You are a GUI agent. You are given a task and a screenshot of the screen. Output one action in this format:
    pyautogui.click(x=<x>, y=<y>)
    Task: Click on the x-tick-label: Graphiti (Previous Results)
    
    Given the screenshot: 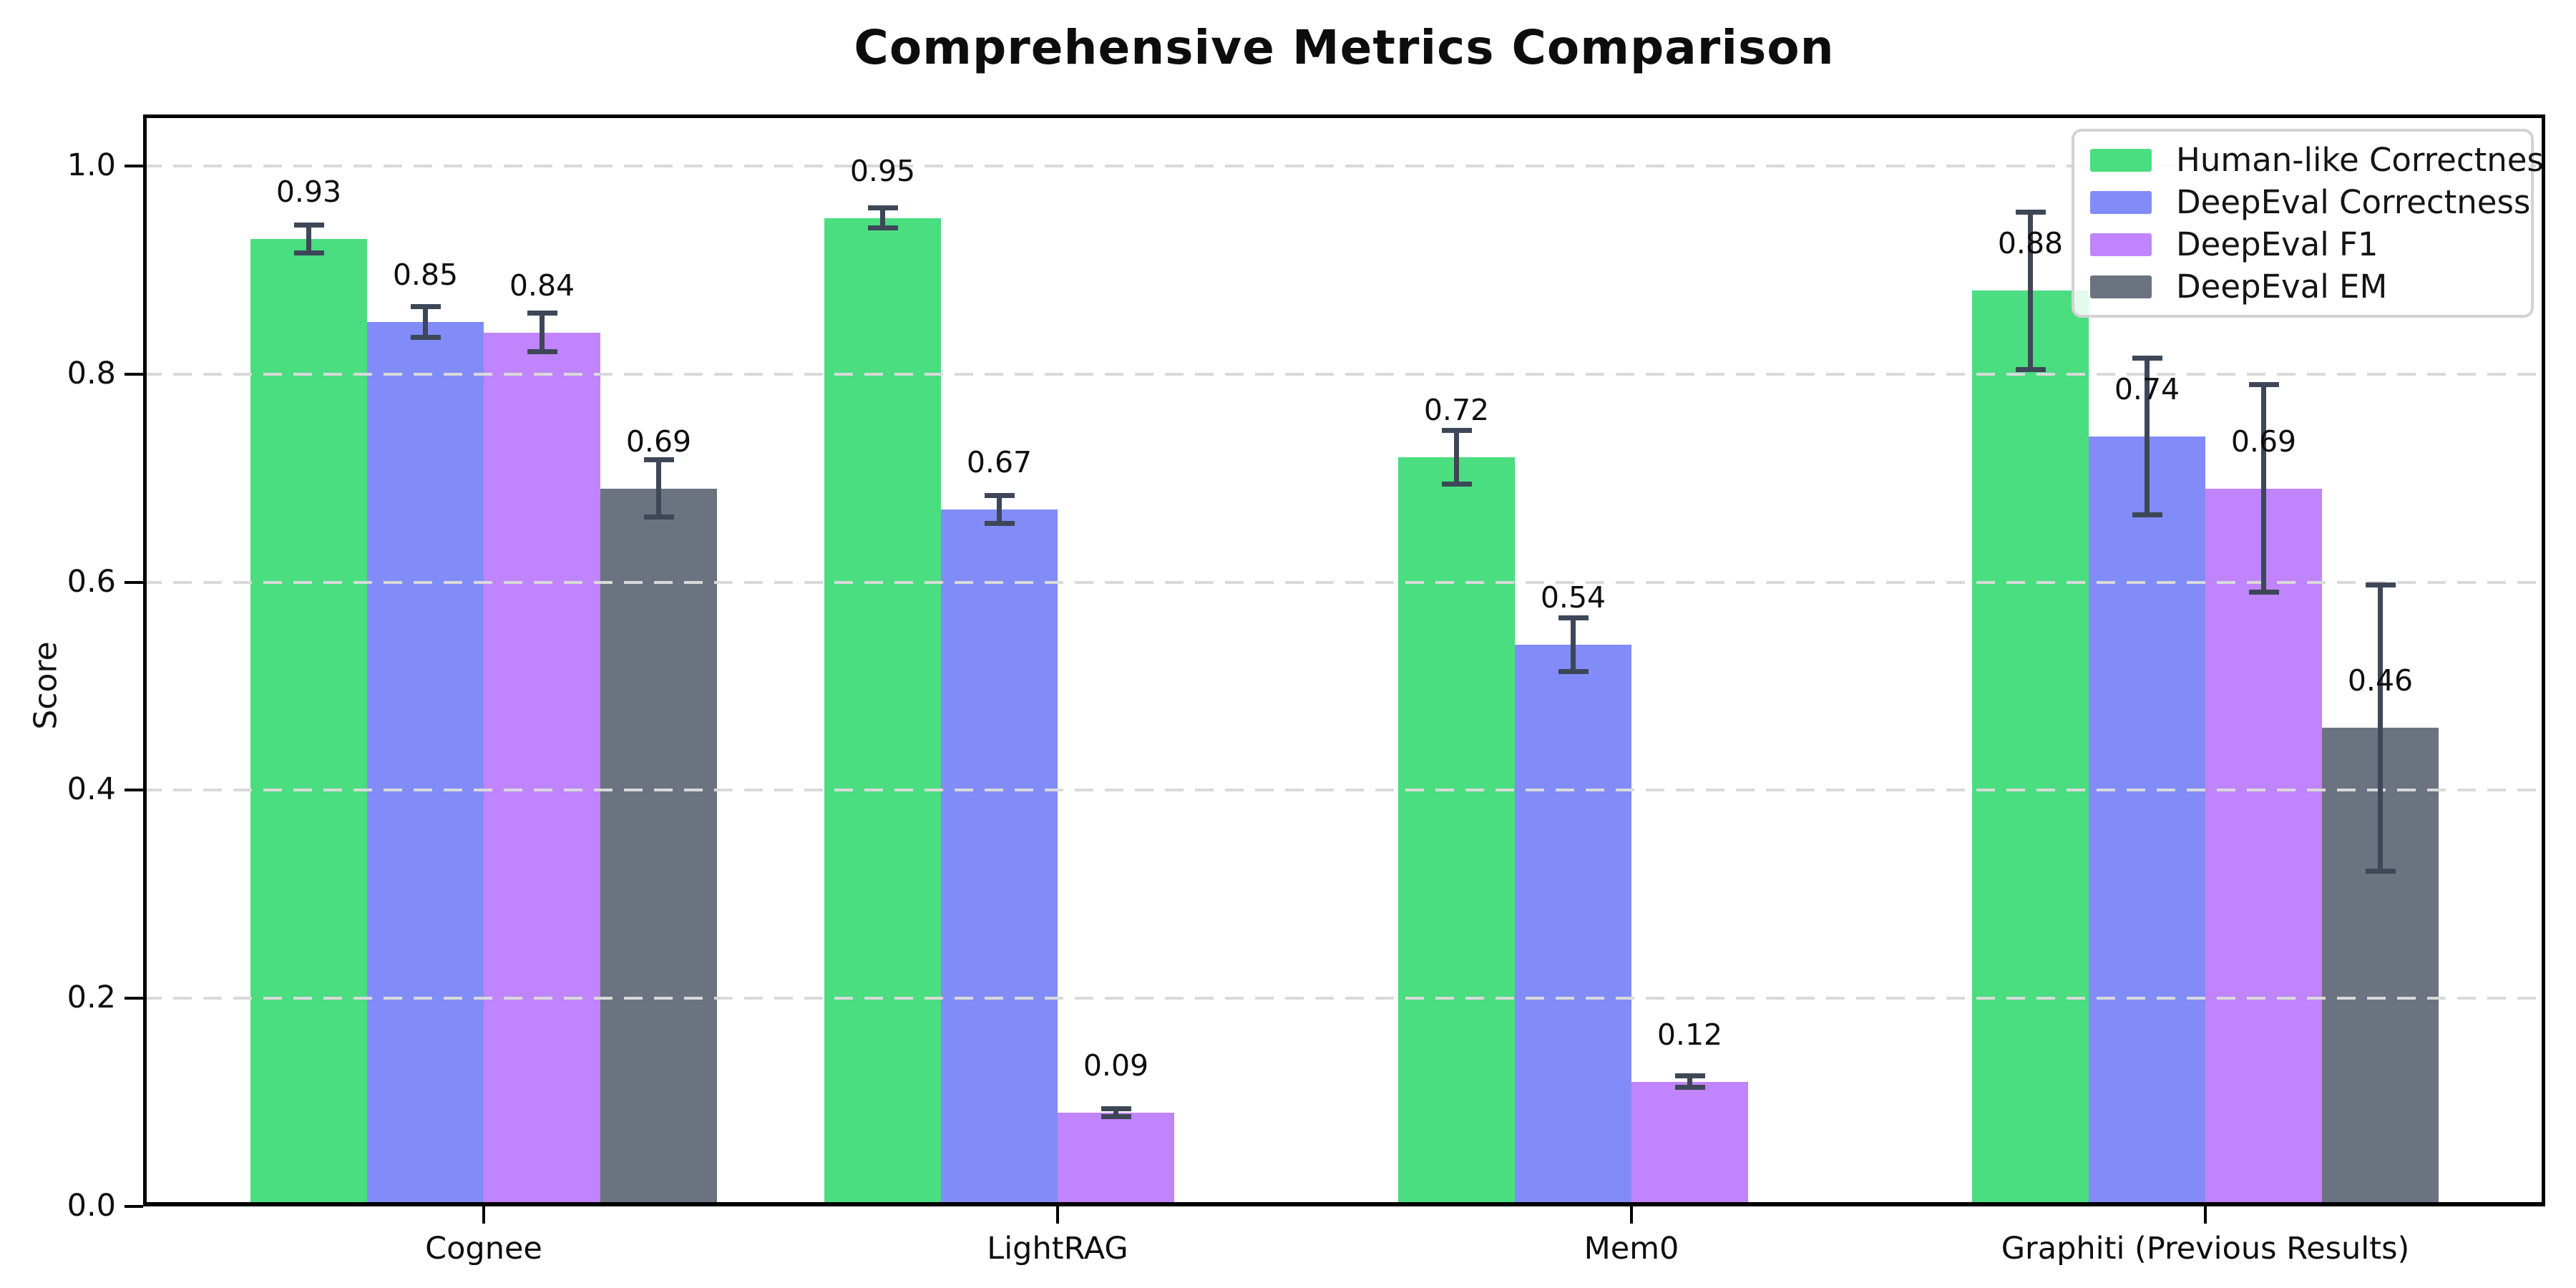 What is the action you would take?
    pyautogui.click(x=2205, y=1249)
    